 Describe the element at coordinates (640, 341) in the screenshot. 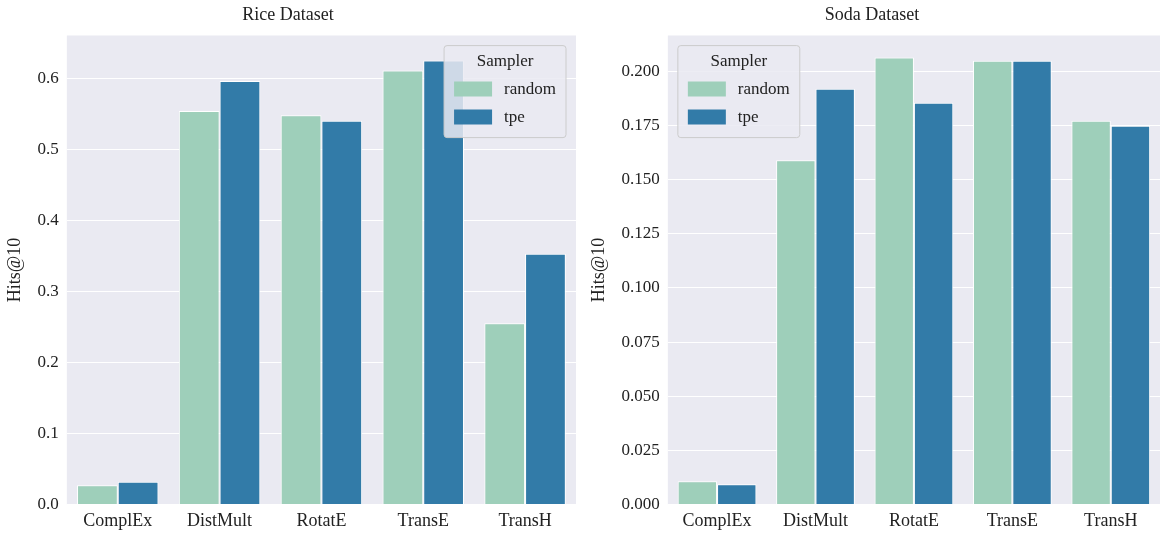

I see `y-tick-label: 0.075` at that location.